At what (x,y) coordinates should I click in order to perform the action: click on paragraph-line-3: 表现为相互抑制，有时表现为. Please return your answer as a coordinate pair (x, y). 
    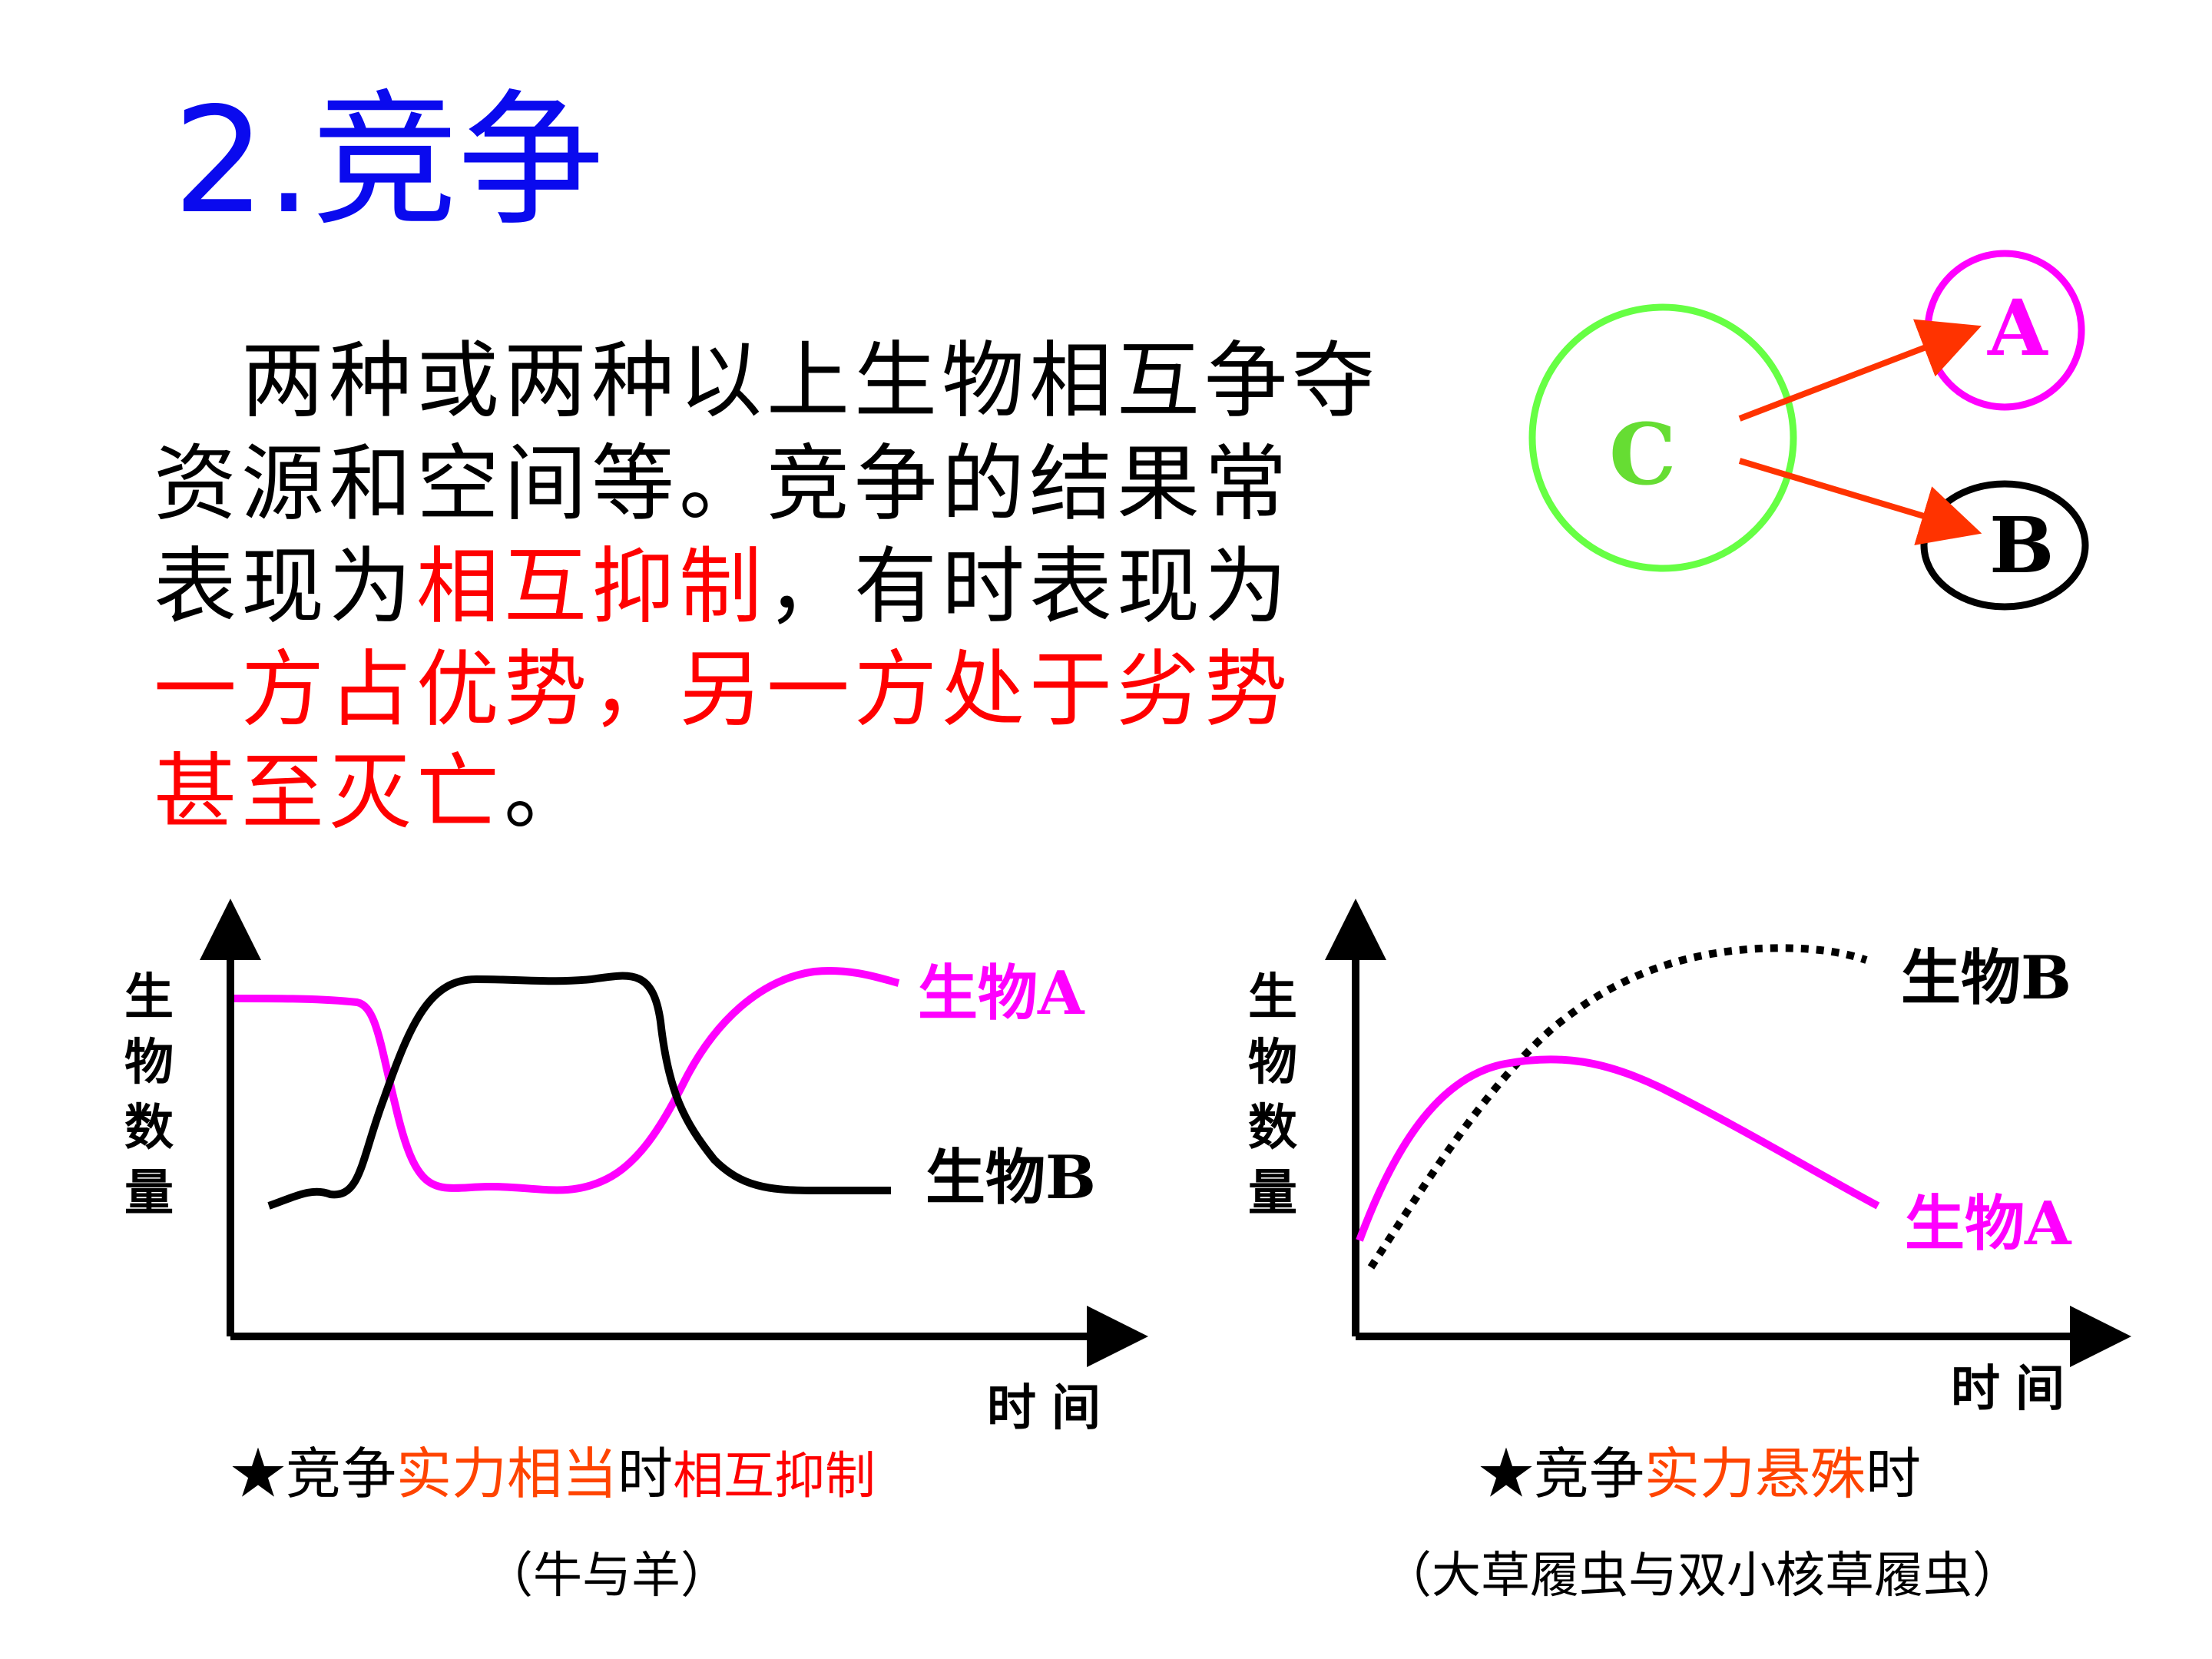
    Looking at the image, I should click on (761, 588).